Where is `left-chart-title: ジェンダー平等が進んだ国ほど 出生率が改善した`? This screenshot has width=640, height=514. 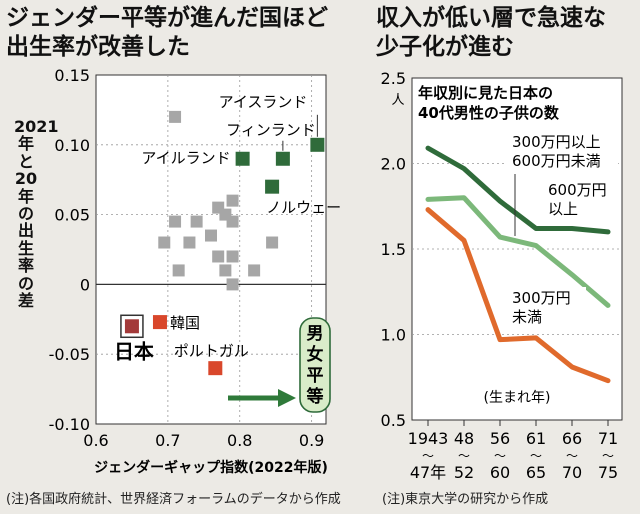
left-chart-title: ジェンダー平等が進んだ国ほど 出生率が改善した is located at coordinates (167, 33).